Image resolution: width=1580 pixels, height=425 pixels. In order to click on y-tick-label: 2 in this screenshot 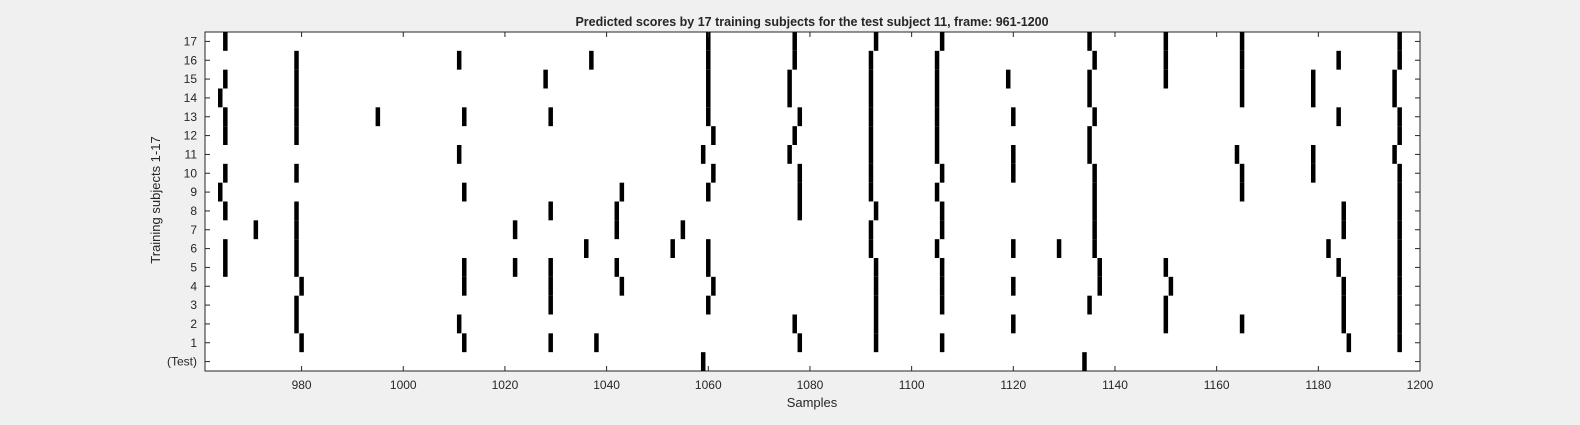, I will do `click(193, 324)`.